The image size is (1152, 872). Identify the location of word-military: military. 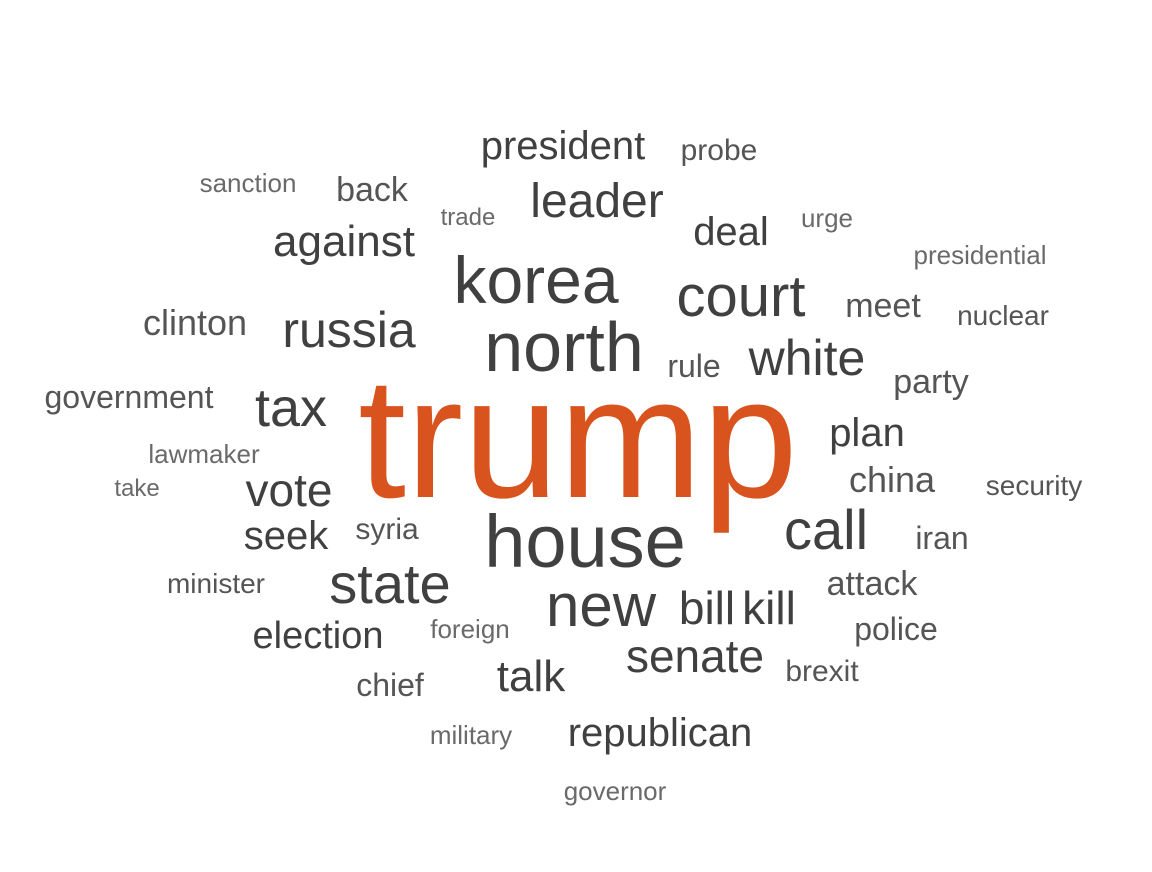
(471, 735).